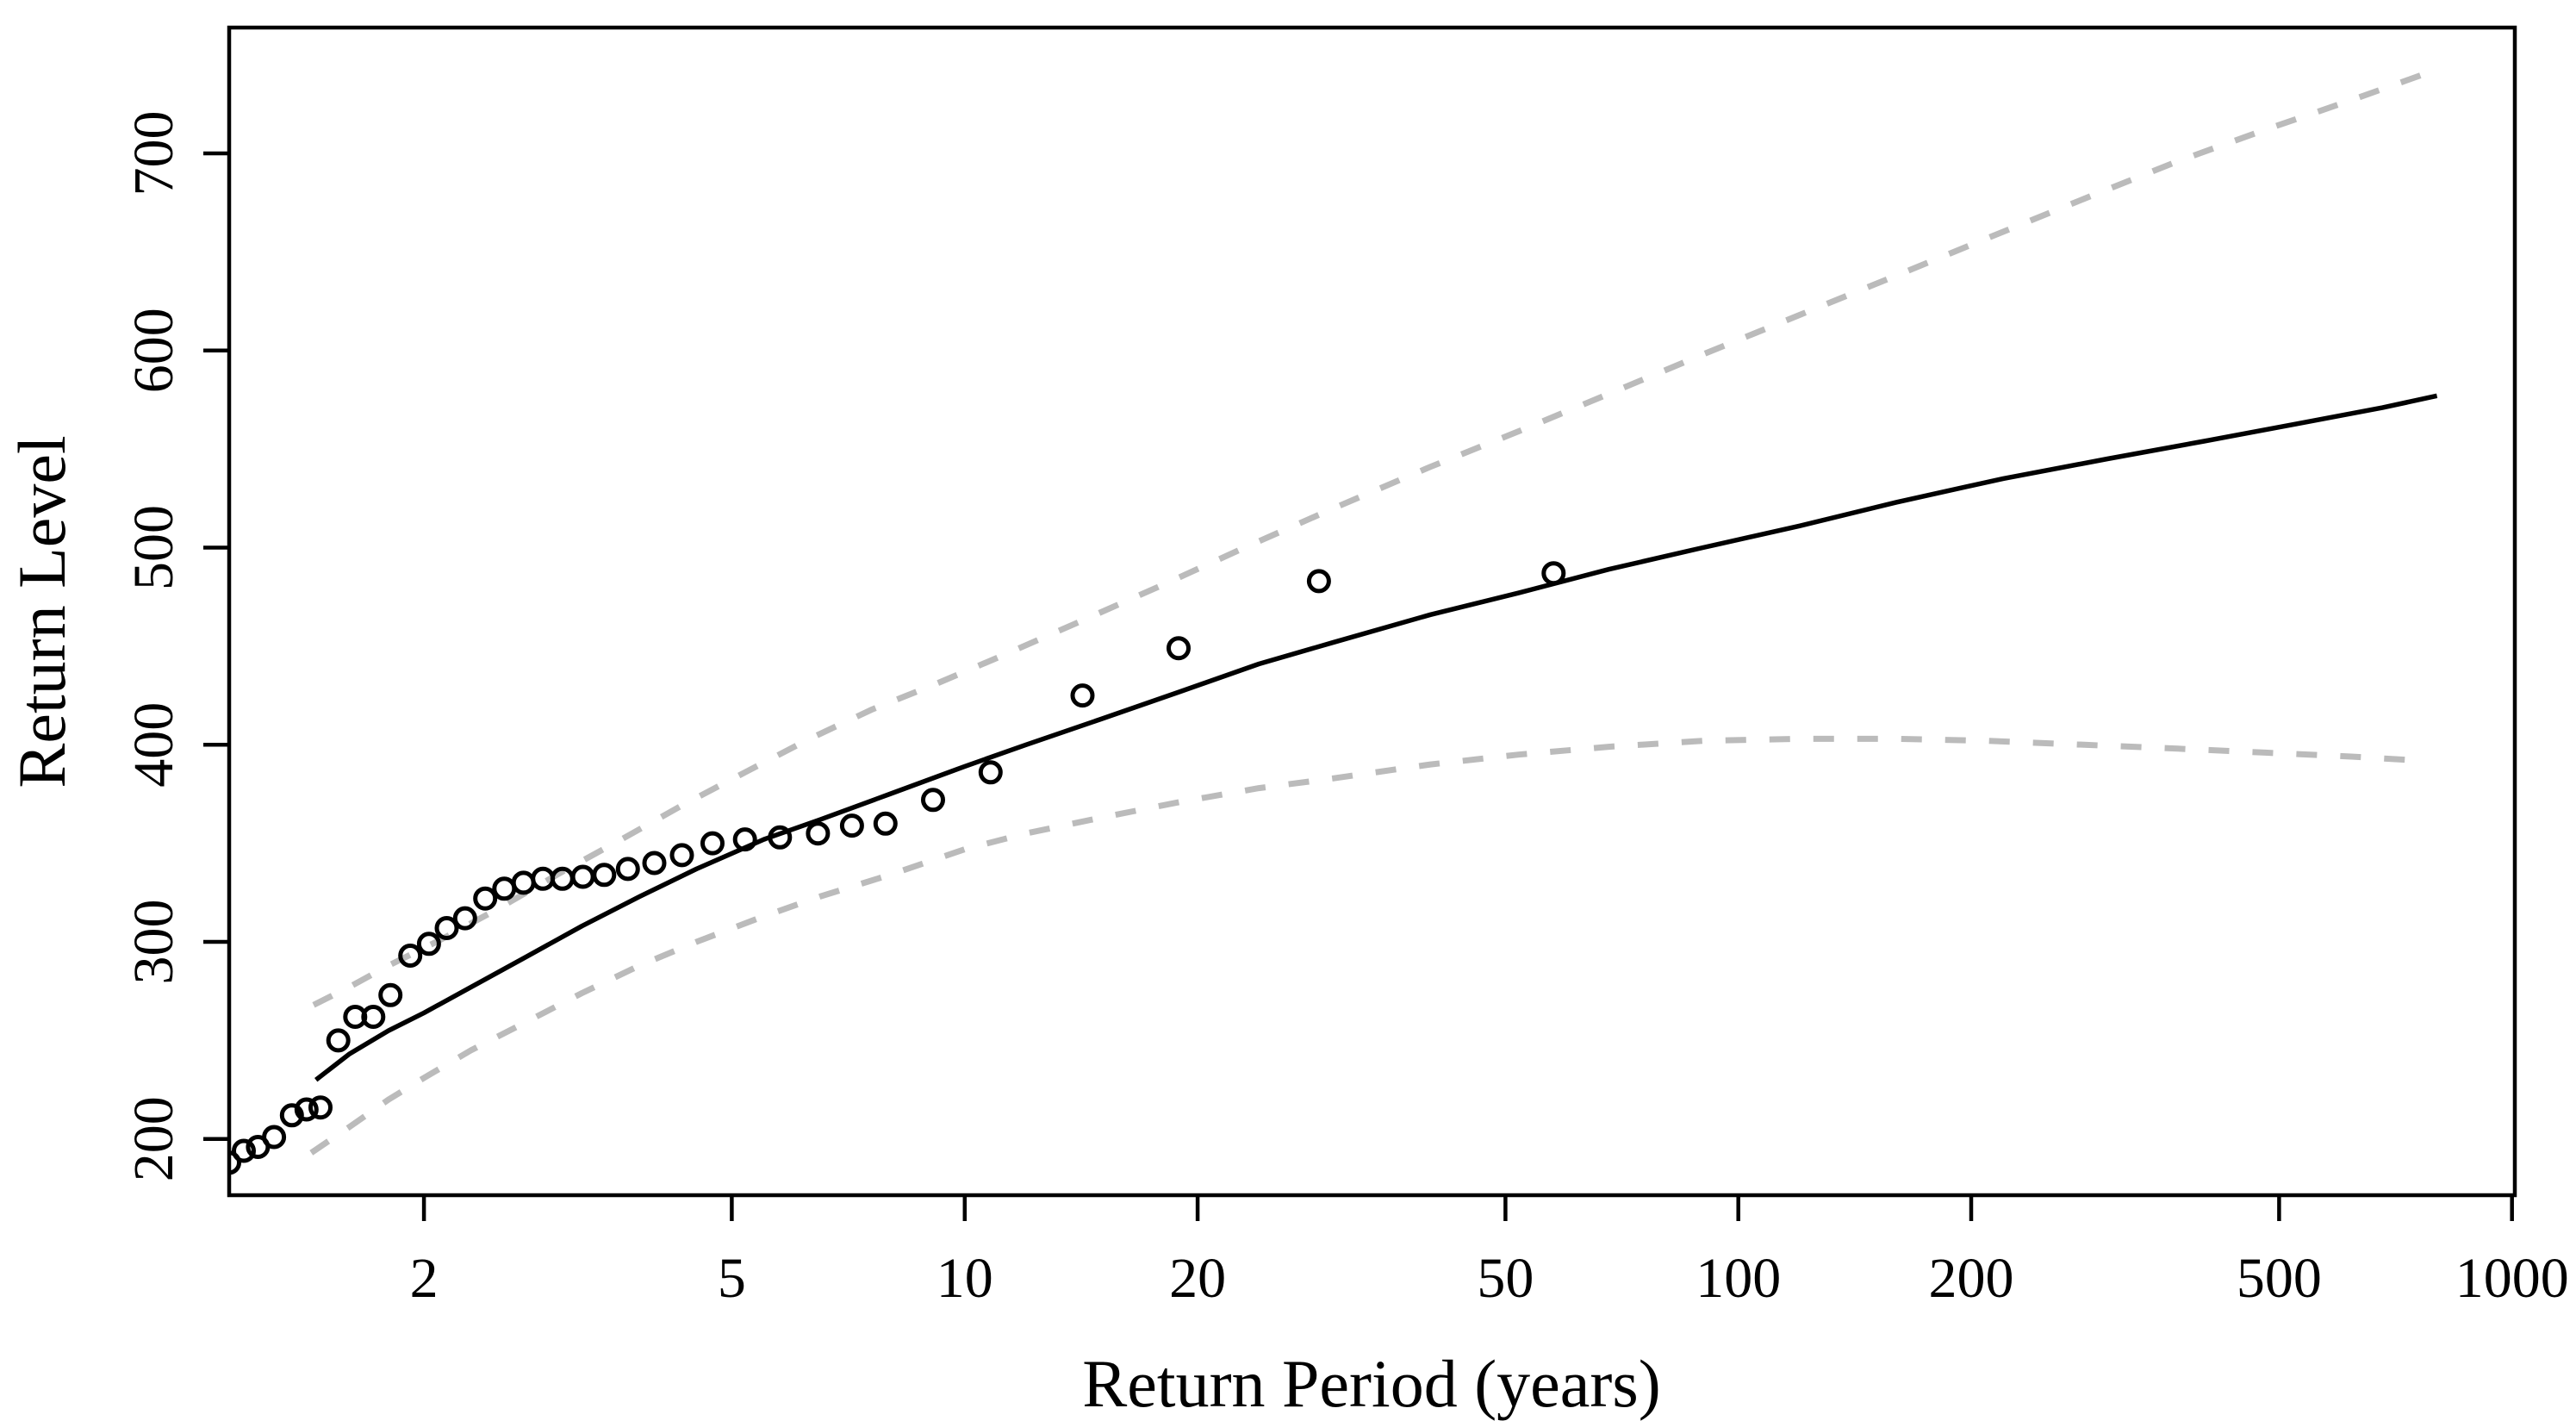 This screenshot has width=2576, height=1427. What do you see at coordinates (2512, 1278) in the screenshot?
I see `x-axis-tick-label: 1000` at bounding box center [2512, 1278].